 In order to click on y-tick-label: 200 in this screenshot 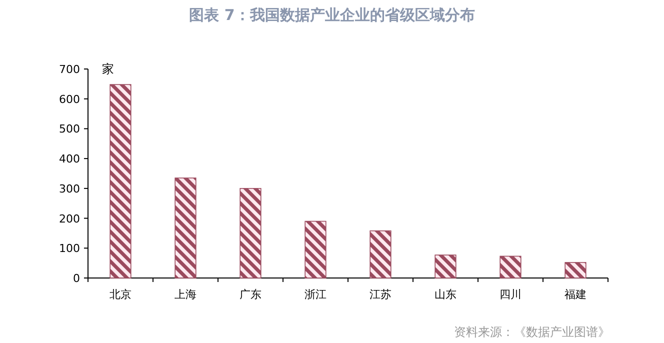, I will do `click(69, 219)`.